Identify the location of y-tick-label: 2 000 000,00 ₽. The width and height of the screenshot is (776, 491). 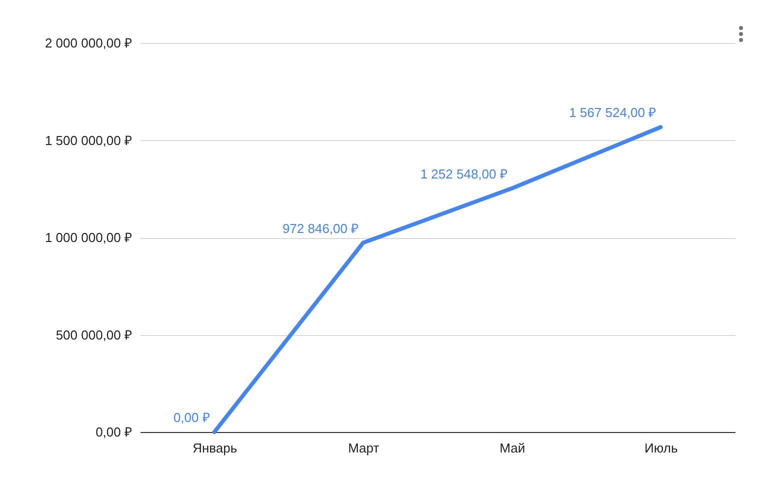
(88, 43).